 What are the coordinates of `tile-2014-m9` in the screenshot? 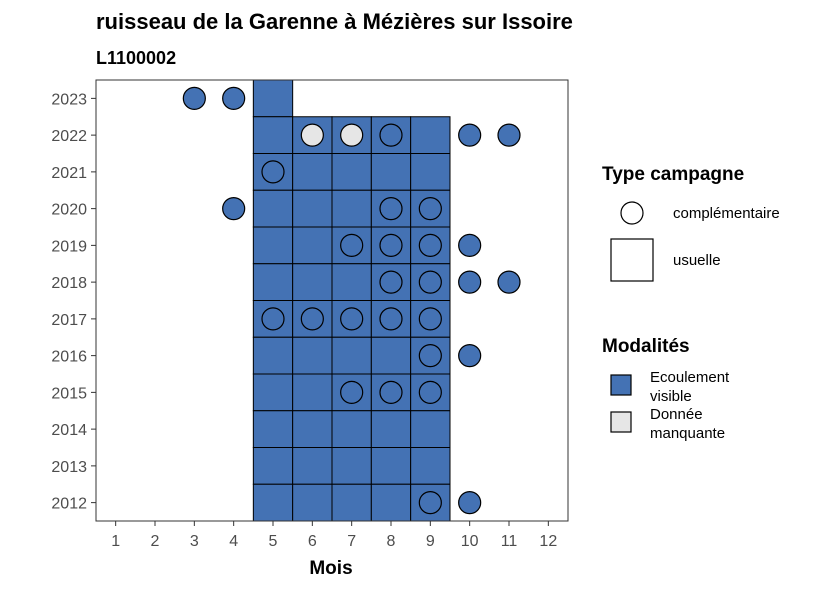 It's located at (430, 429).